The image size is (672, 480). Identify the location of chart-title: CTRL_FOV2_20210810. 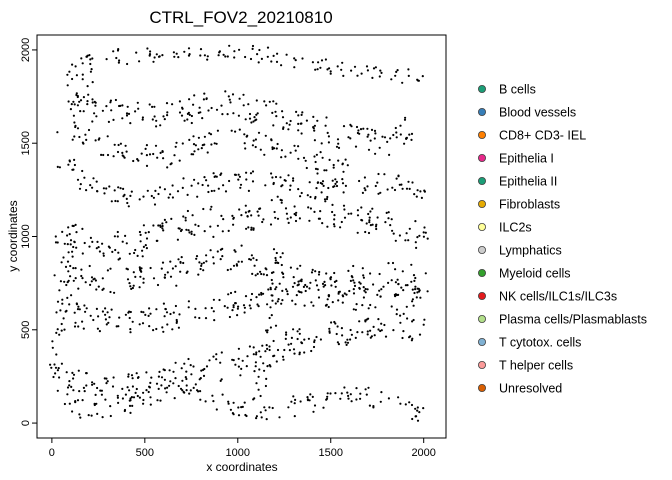
(240, 17).